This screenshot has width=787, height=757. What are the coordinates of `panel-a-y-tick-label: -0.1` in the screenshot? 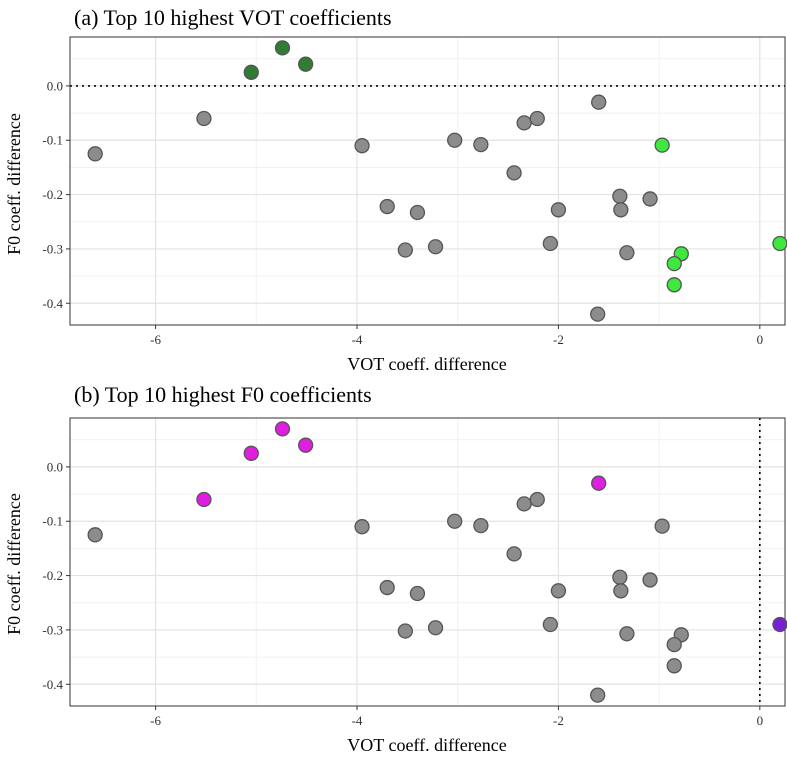 It's located at (52, 140).